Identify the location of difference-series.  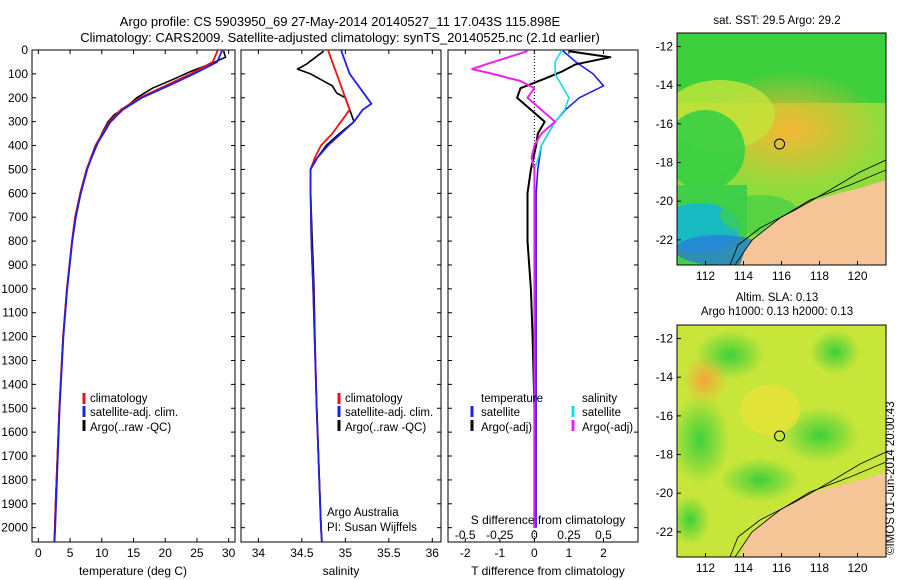
(541, 289).